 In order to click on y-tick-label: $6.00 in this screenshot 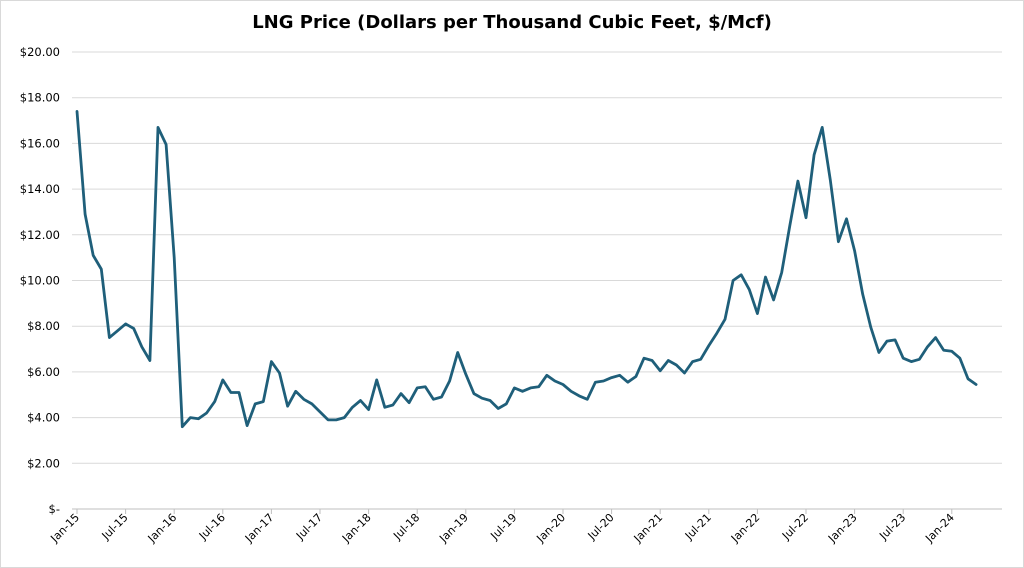, I will do `click(43, 372)`.